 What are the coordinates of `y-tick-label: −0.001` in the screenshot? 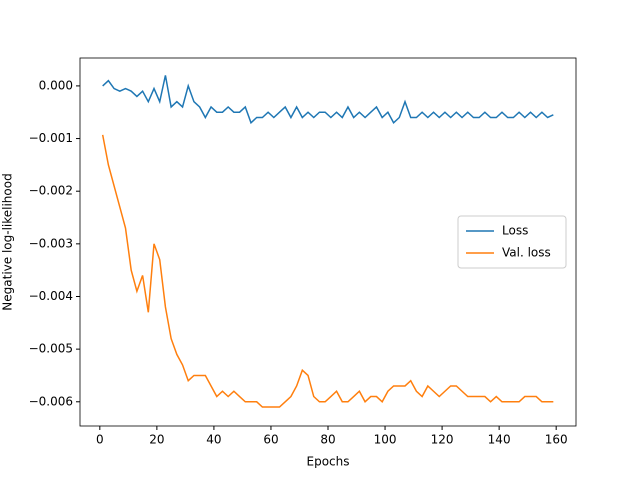 It's located at (51, 138).